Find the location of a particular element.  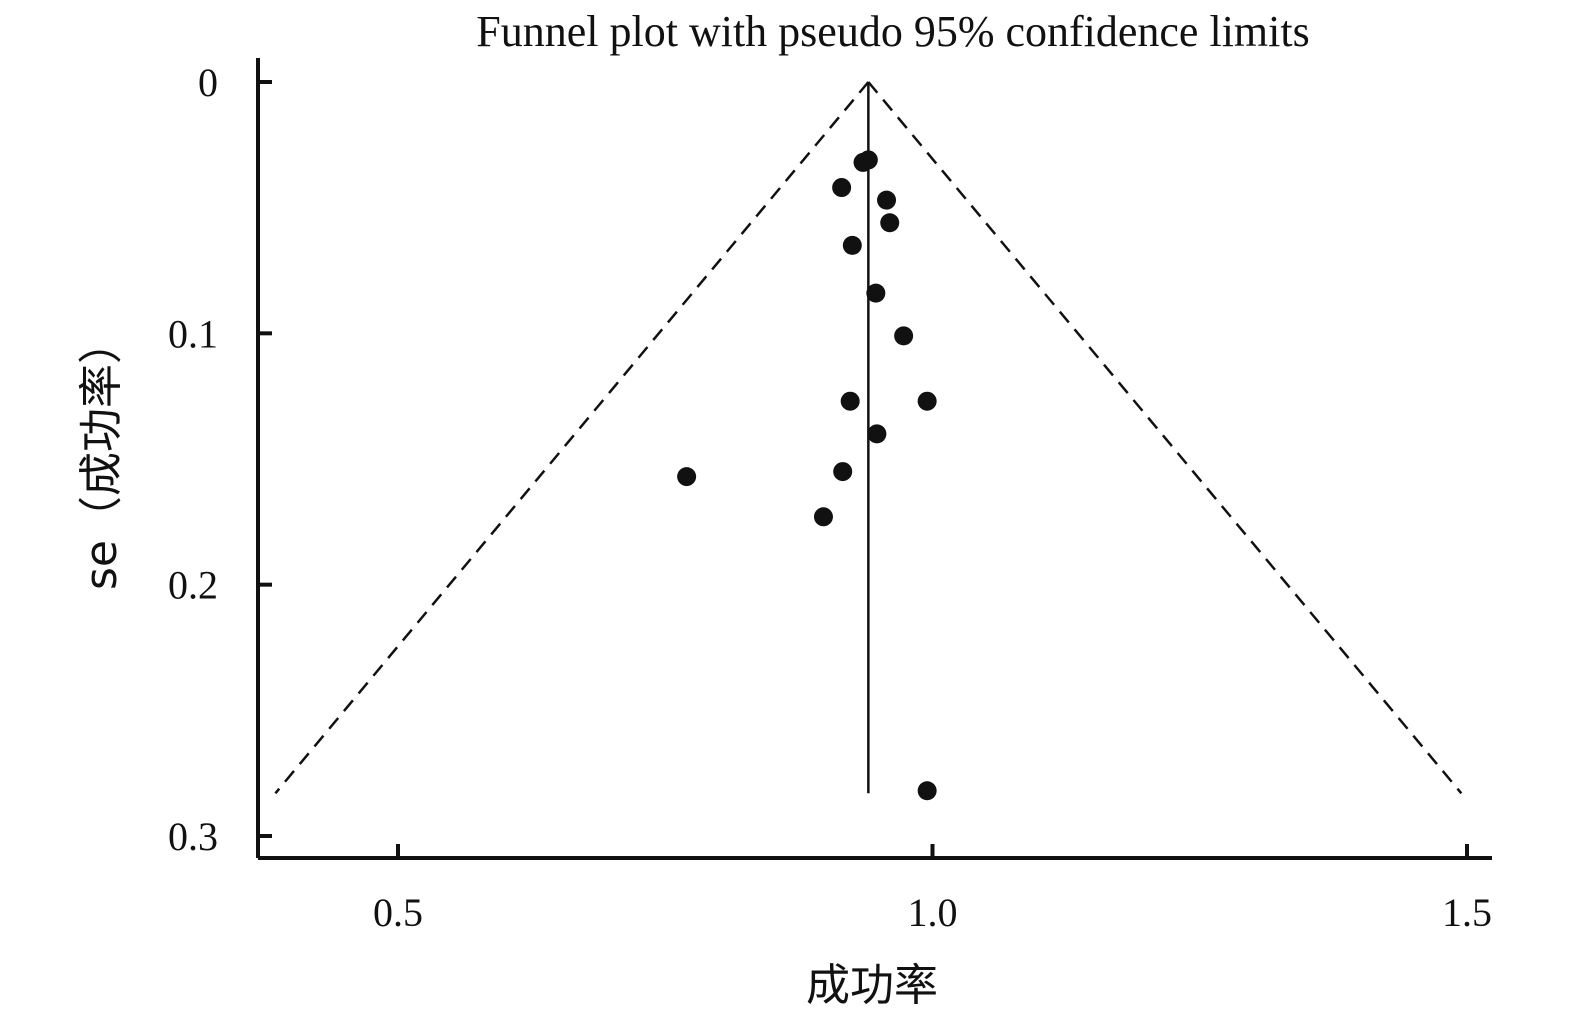

x-tick-label: 1.5 is located at coordinates (1467, 912).